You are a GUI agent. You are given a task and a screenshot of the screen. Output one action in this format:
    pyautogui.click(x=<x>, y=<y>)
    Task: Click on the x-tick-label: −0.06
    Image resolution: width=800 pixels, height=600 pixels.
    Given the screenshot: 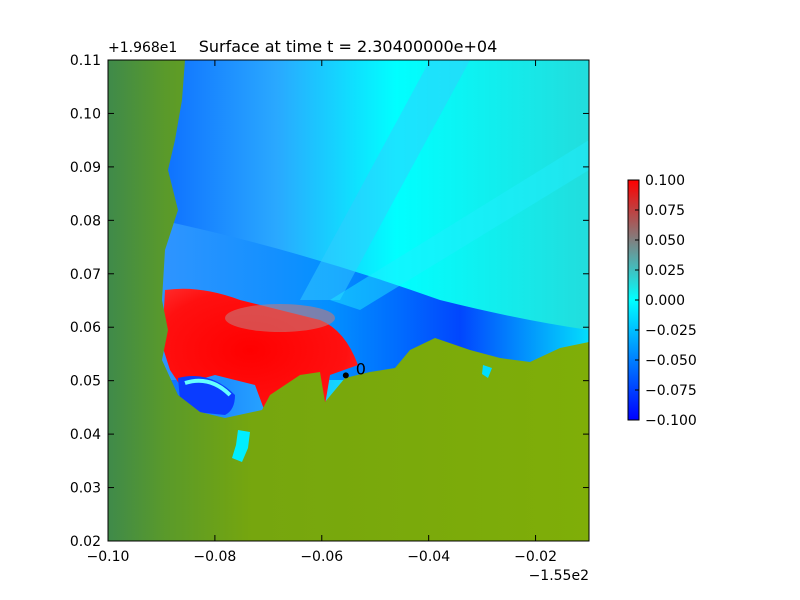 What is the action you would take?
    pyautogui.click(x=321, y=557)
    